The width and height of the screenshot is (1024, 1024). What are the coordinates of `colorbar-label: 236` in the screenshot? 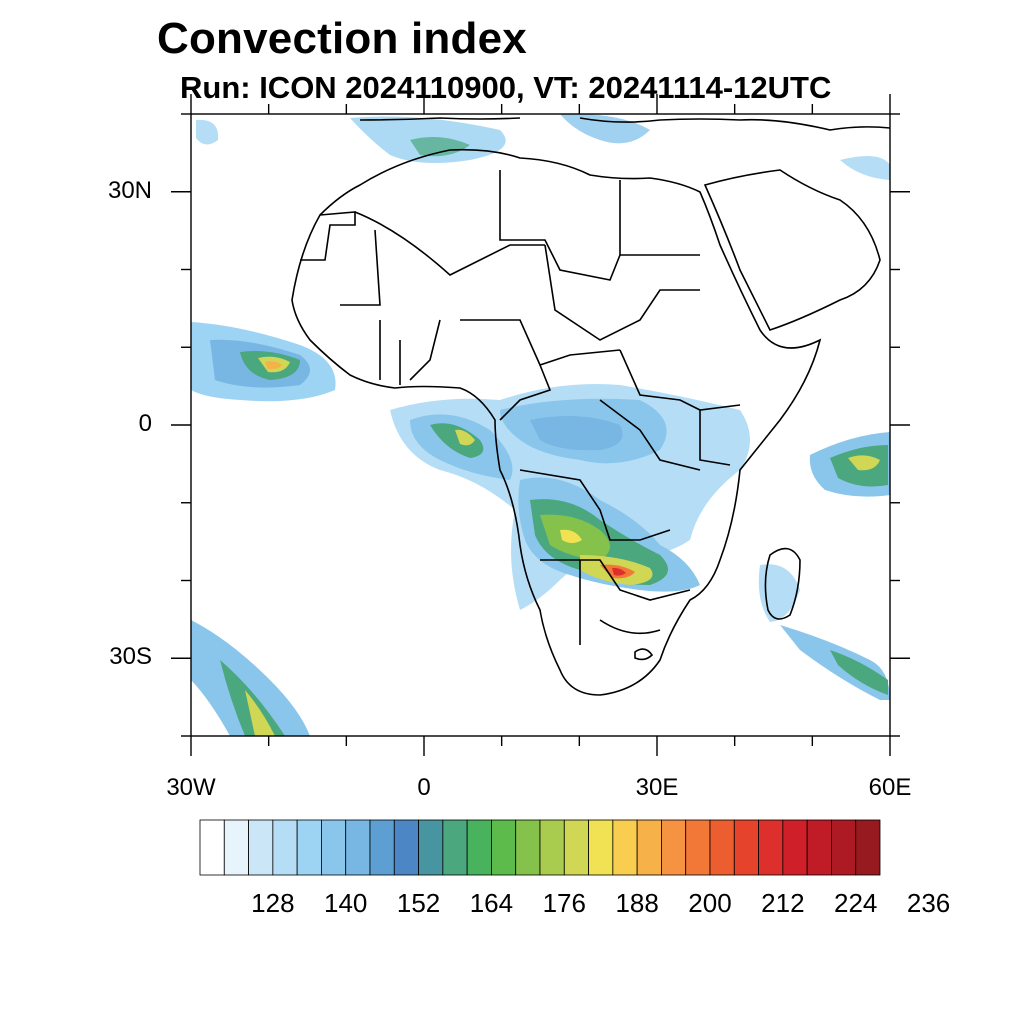 It's located at (928, 903).